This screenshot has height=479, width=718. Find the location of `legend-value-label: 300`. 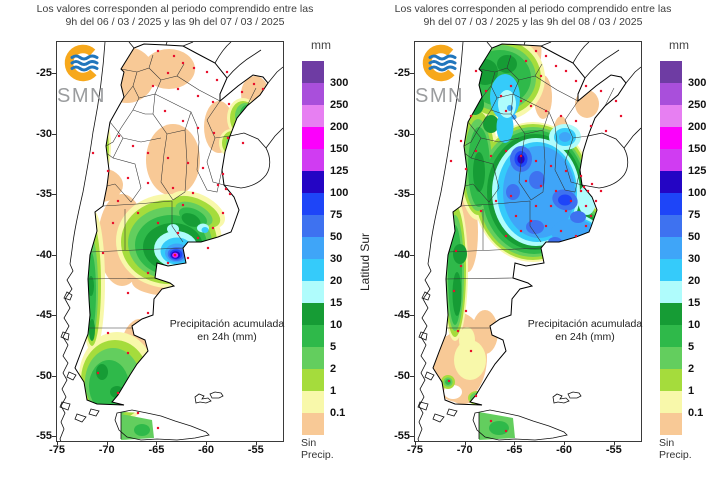

legend-value-label: 300 is located at coordinates (339, 83).